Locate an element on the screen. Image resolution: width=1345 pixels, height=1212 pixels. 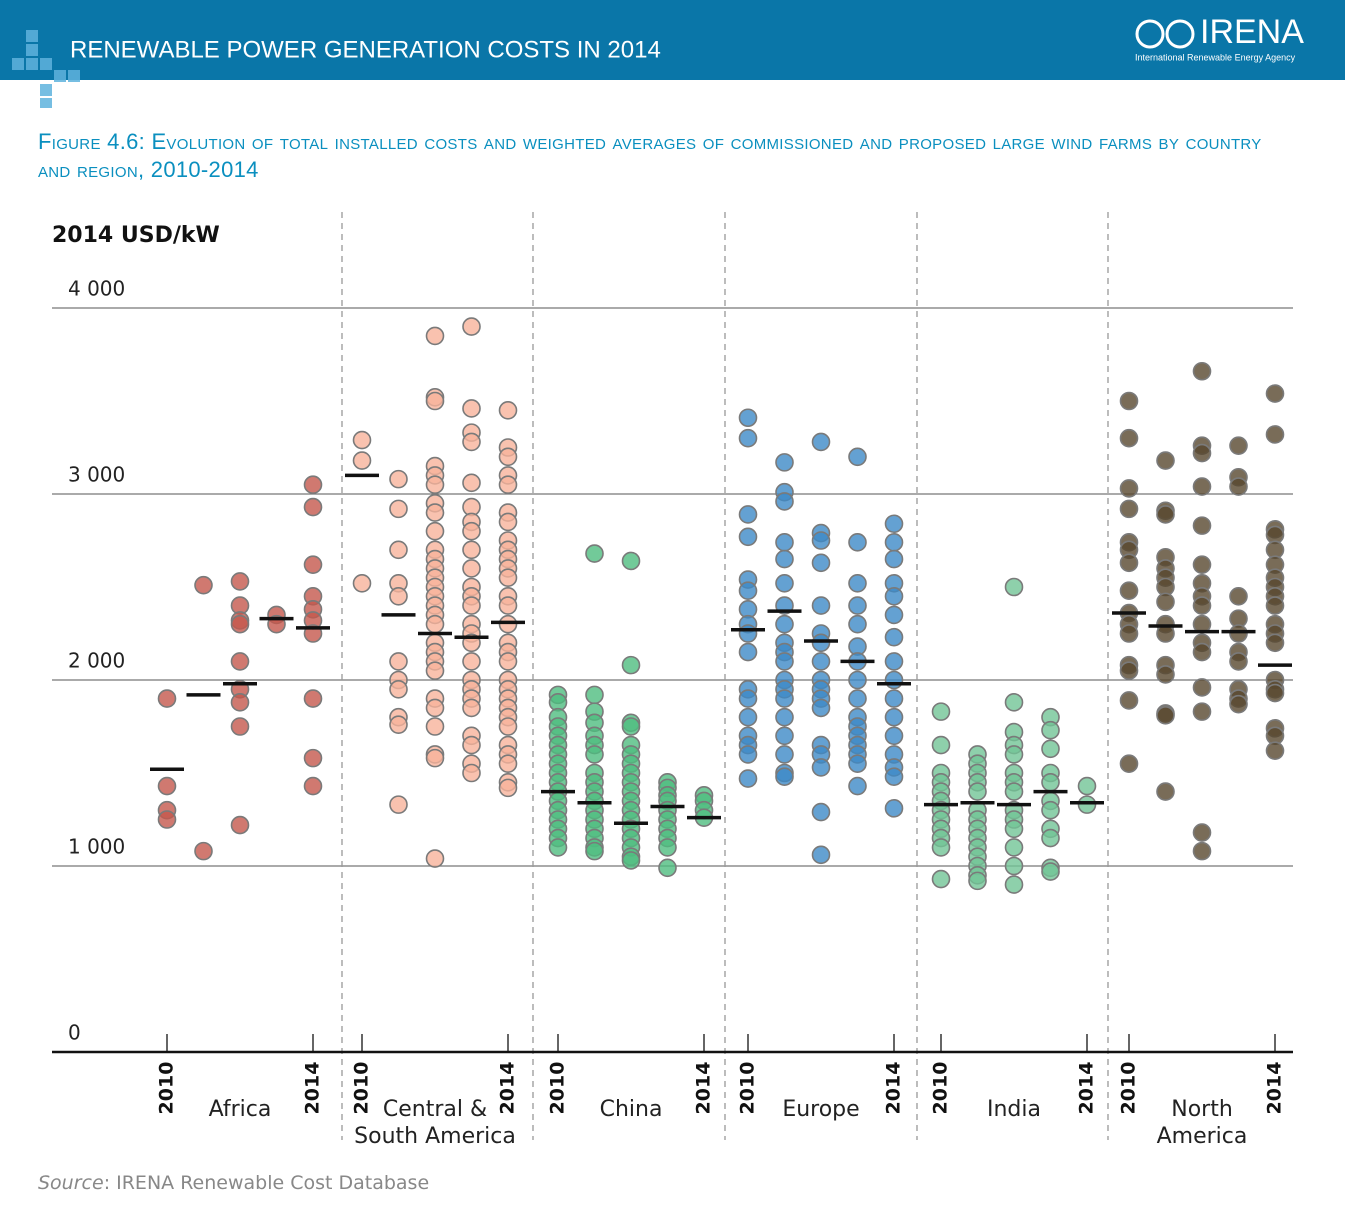
source-note: Source: IRENA Renewable Cost Database is located at coordinates (233, 1183).